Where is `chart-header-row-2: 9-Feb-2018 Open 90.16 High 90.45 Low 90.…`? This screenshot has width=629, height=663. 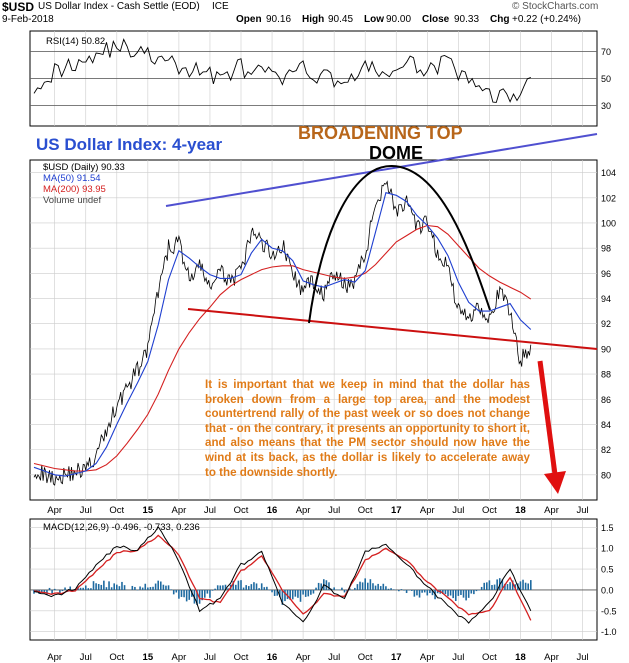
chart-header-row-2: 9-Feb-2018 Open 90.16 High 90.45 Low 90.… is located at coordinates (314, 20).